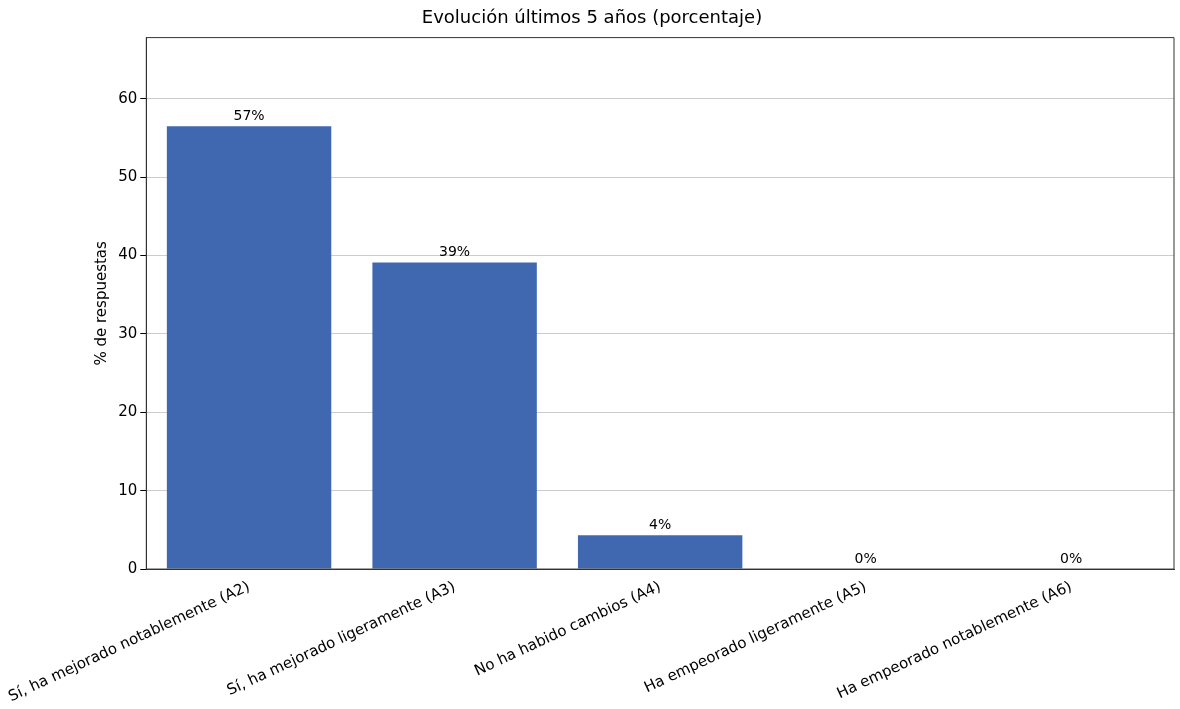  What do you see at coordinates (128, 332) in the screenshot?
I see `y-tick-label: 30` at bounding box center [128, 332].